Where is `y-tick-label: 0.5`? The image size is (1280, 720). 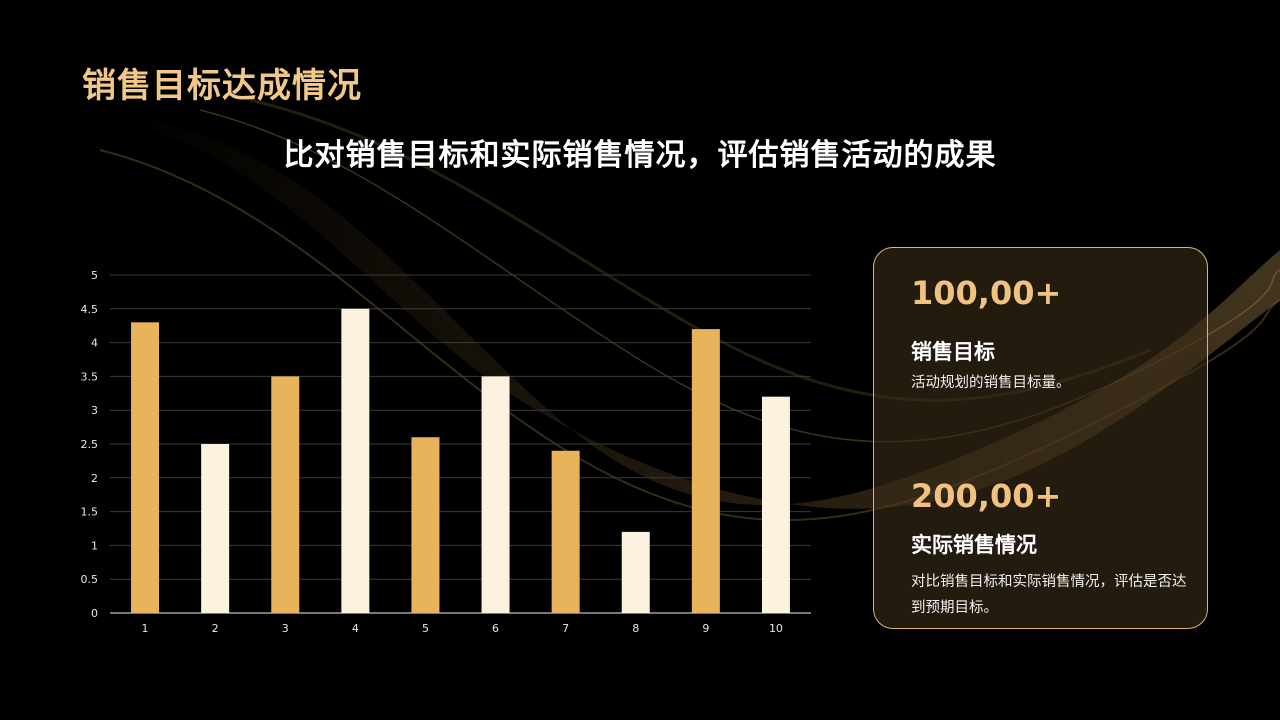 y-tick-label: 0.5 is located at coordinates (90, 579).